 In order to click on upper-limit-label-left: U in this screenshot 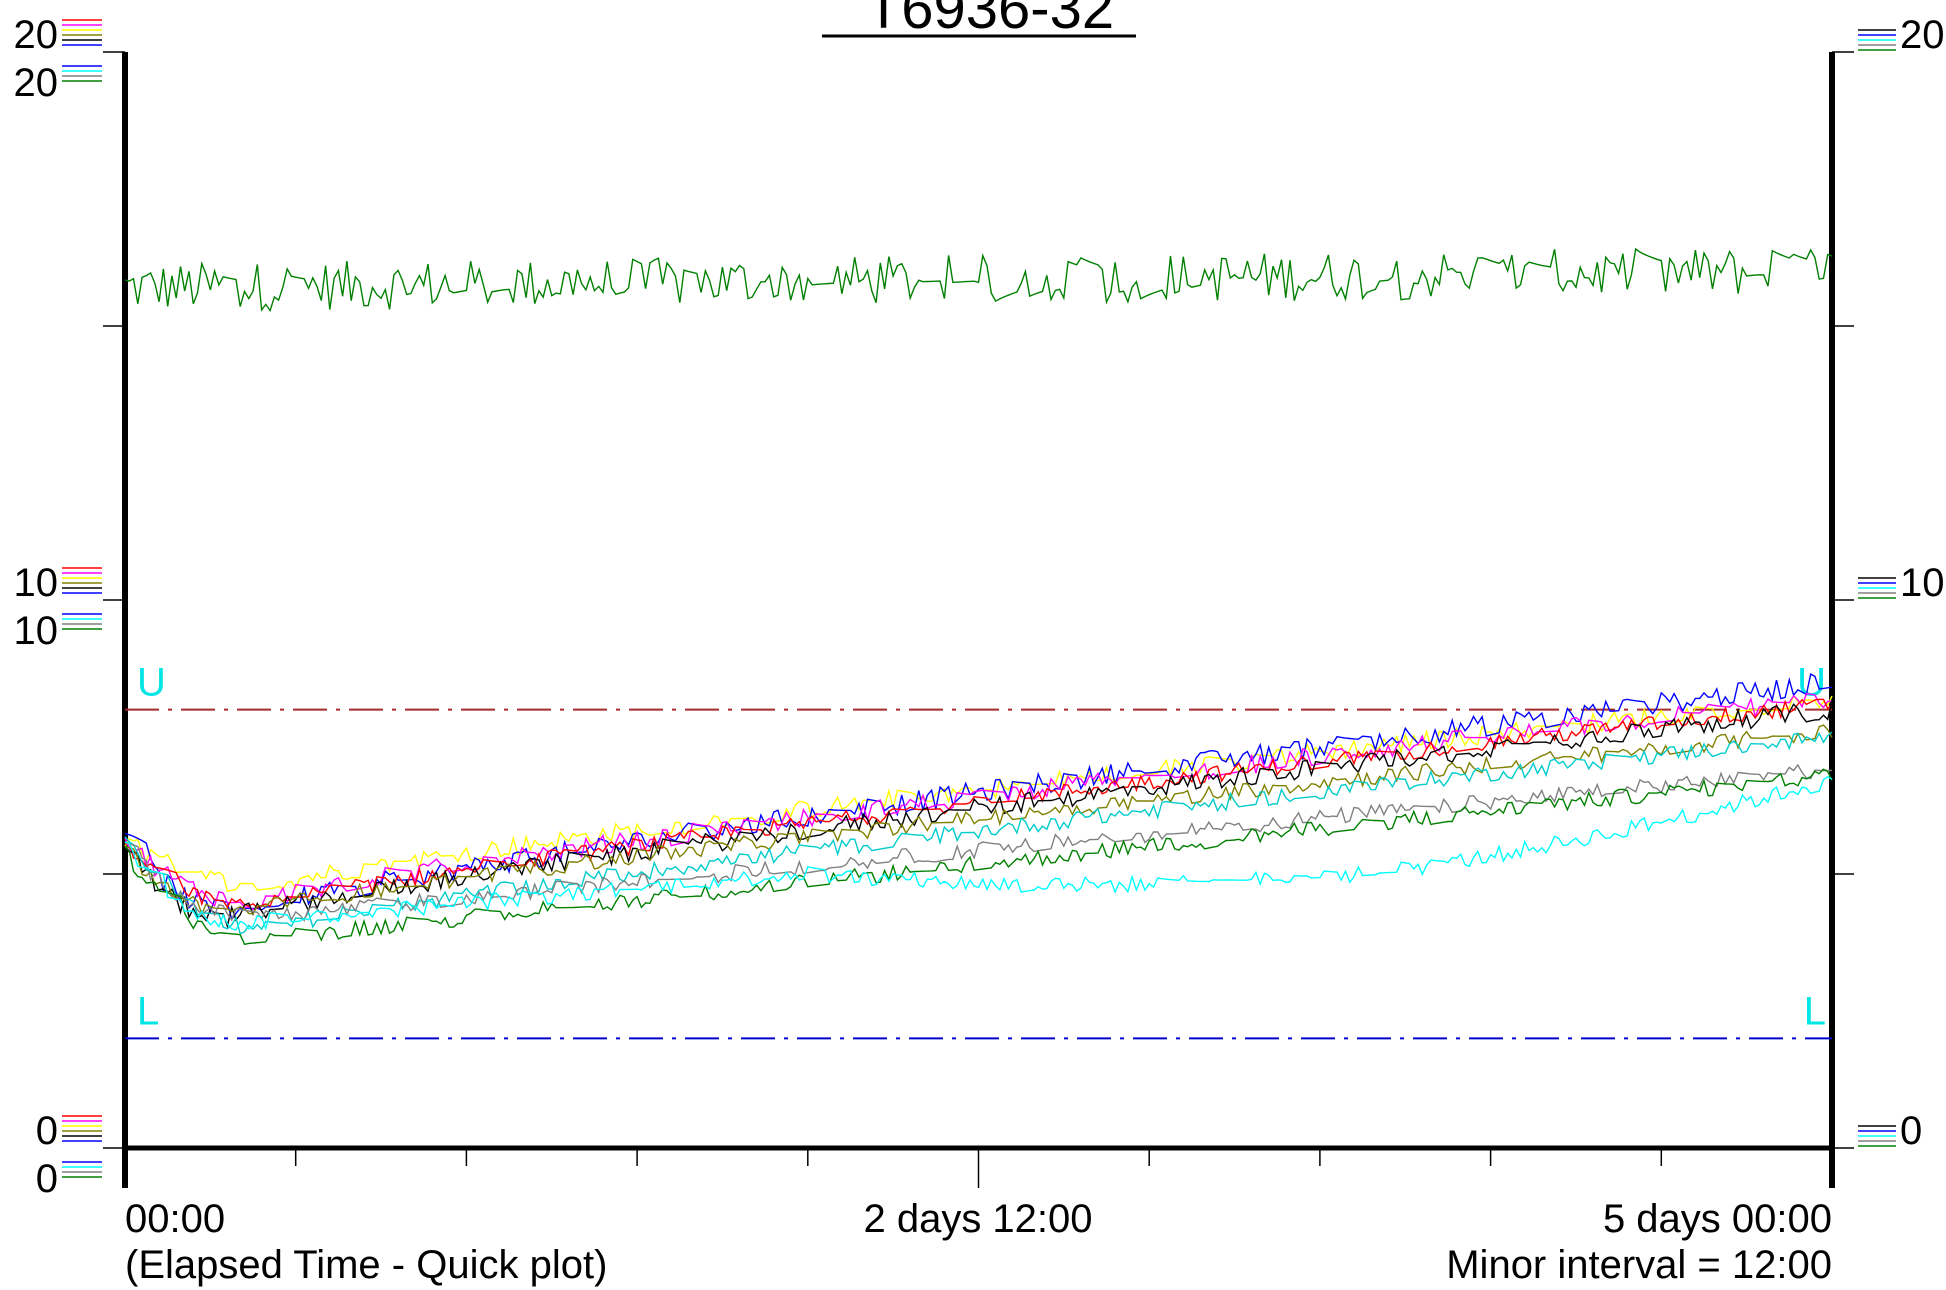, I will do `click(151, 683)`.